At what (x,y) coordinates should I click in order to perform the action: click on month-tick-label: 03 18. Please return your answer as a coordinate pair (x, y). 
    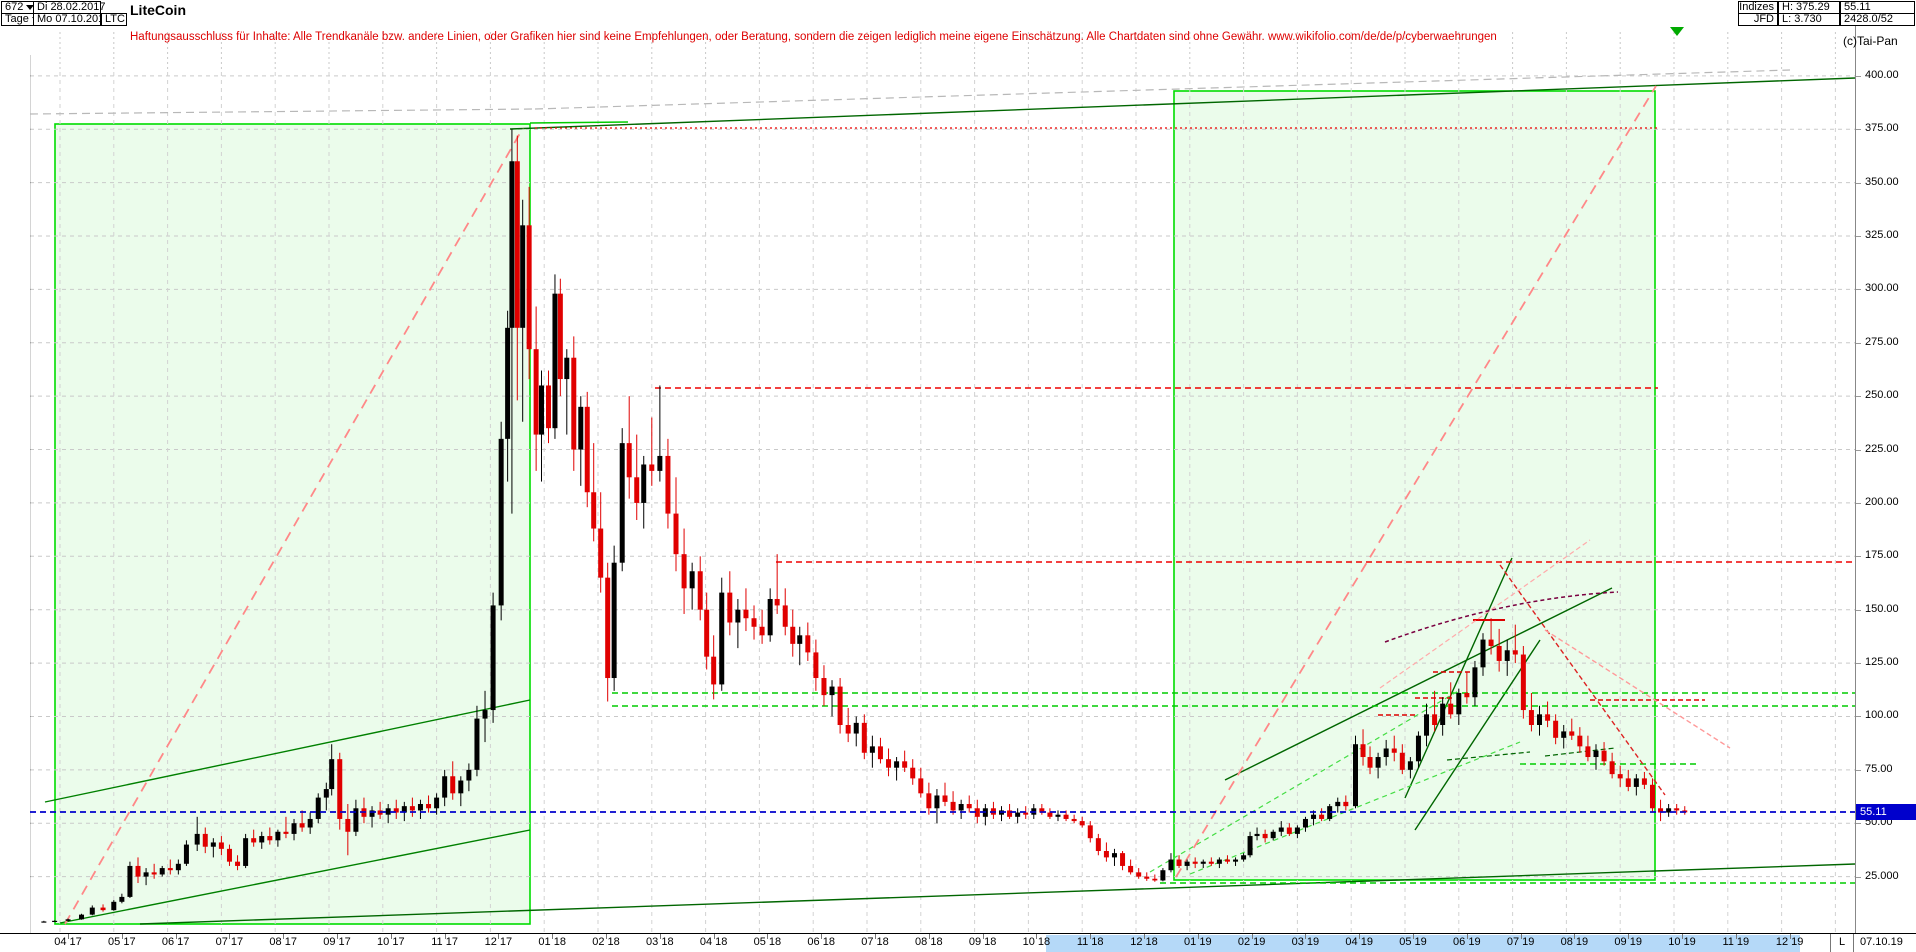
    Looking at the image, I should click on (660, 942).